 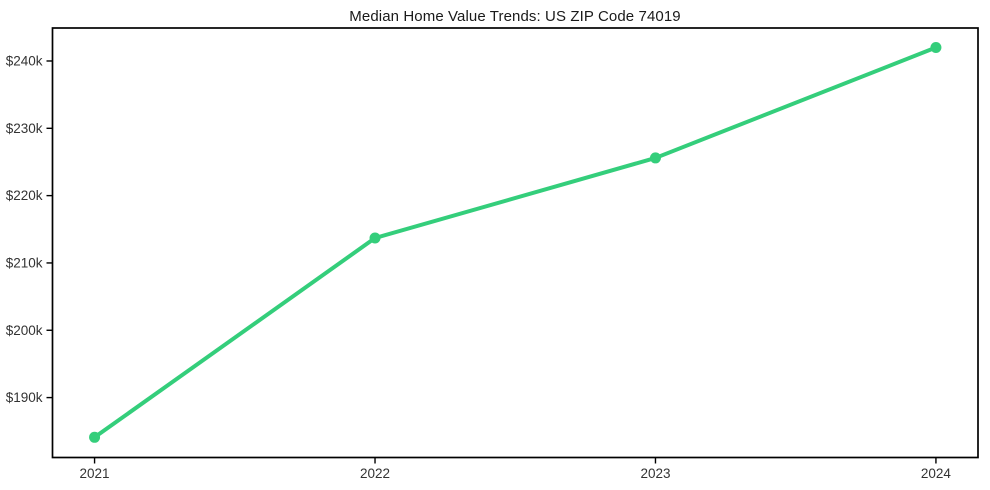 I want to click on data-point-2024, so click(x=936, y=48).